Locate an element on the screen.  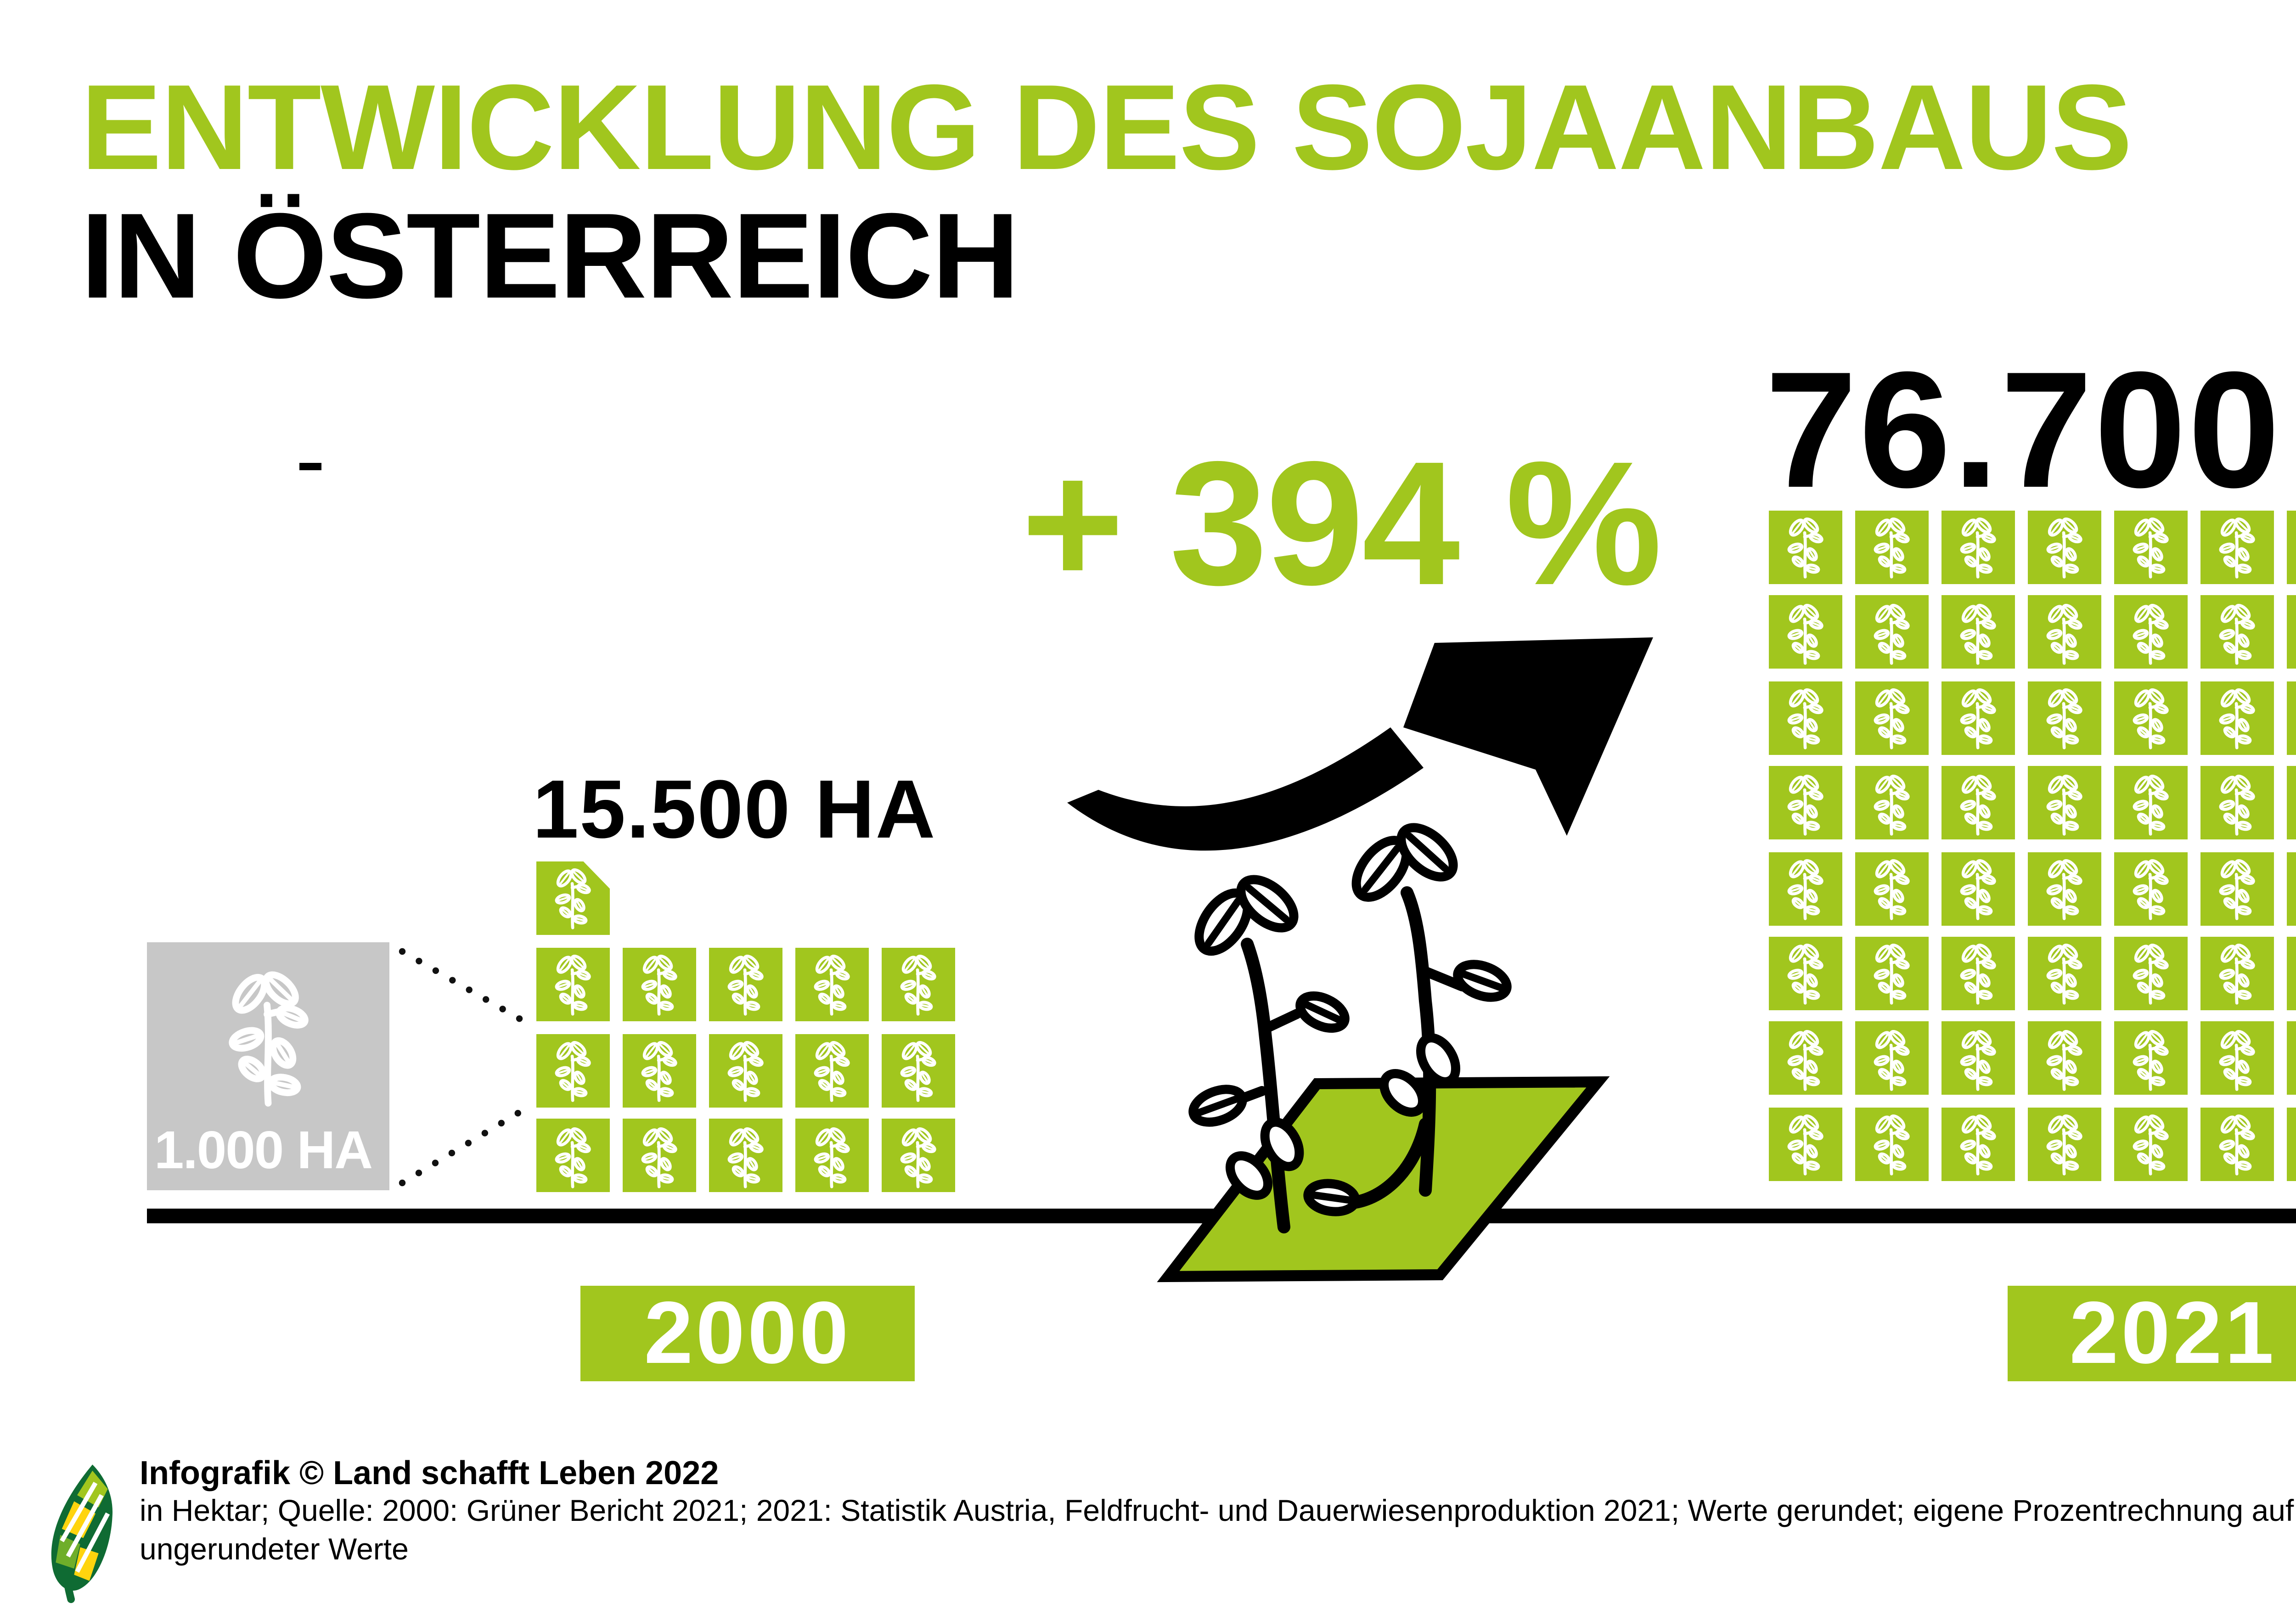
legend-unit-square: 1.000 HA is located at coordinates (268, 1066).